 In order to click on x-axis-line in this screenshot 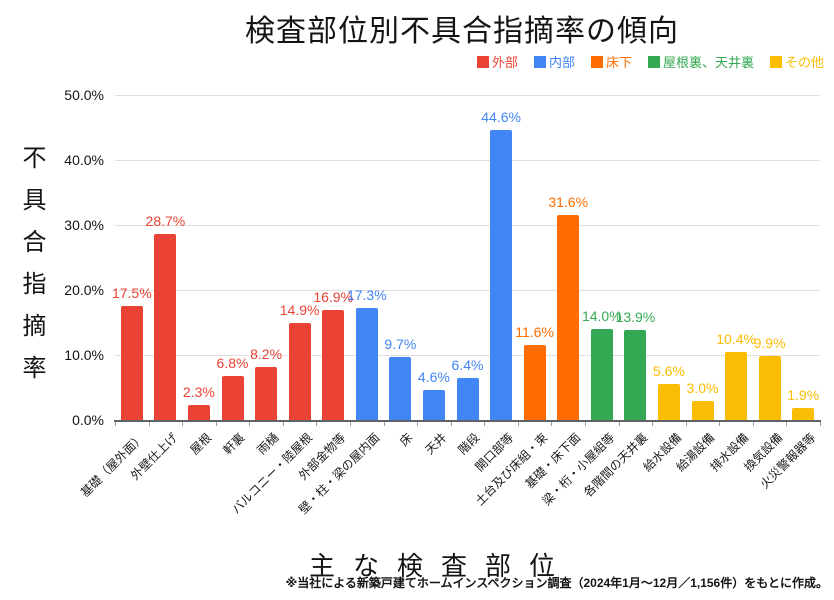, I will do `click(467, 421)`.